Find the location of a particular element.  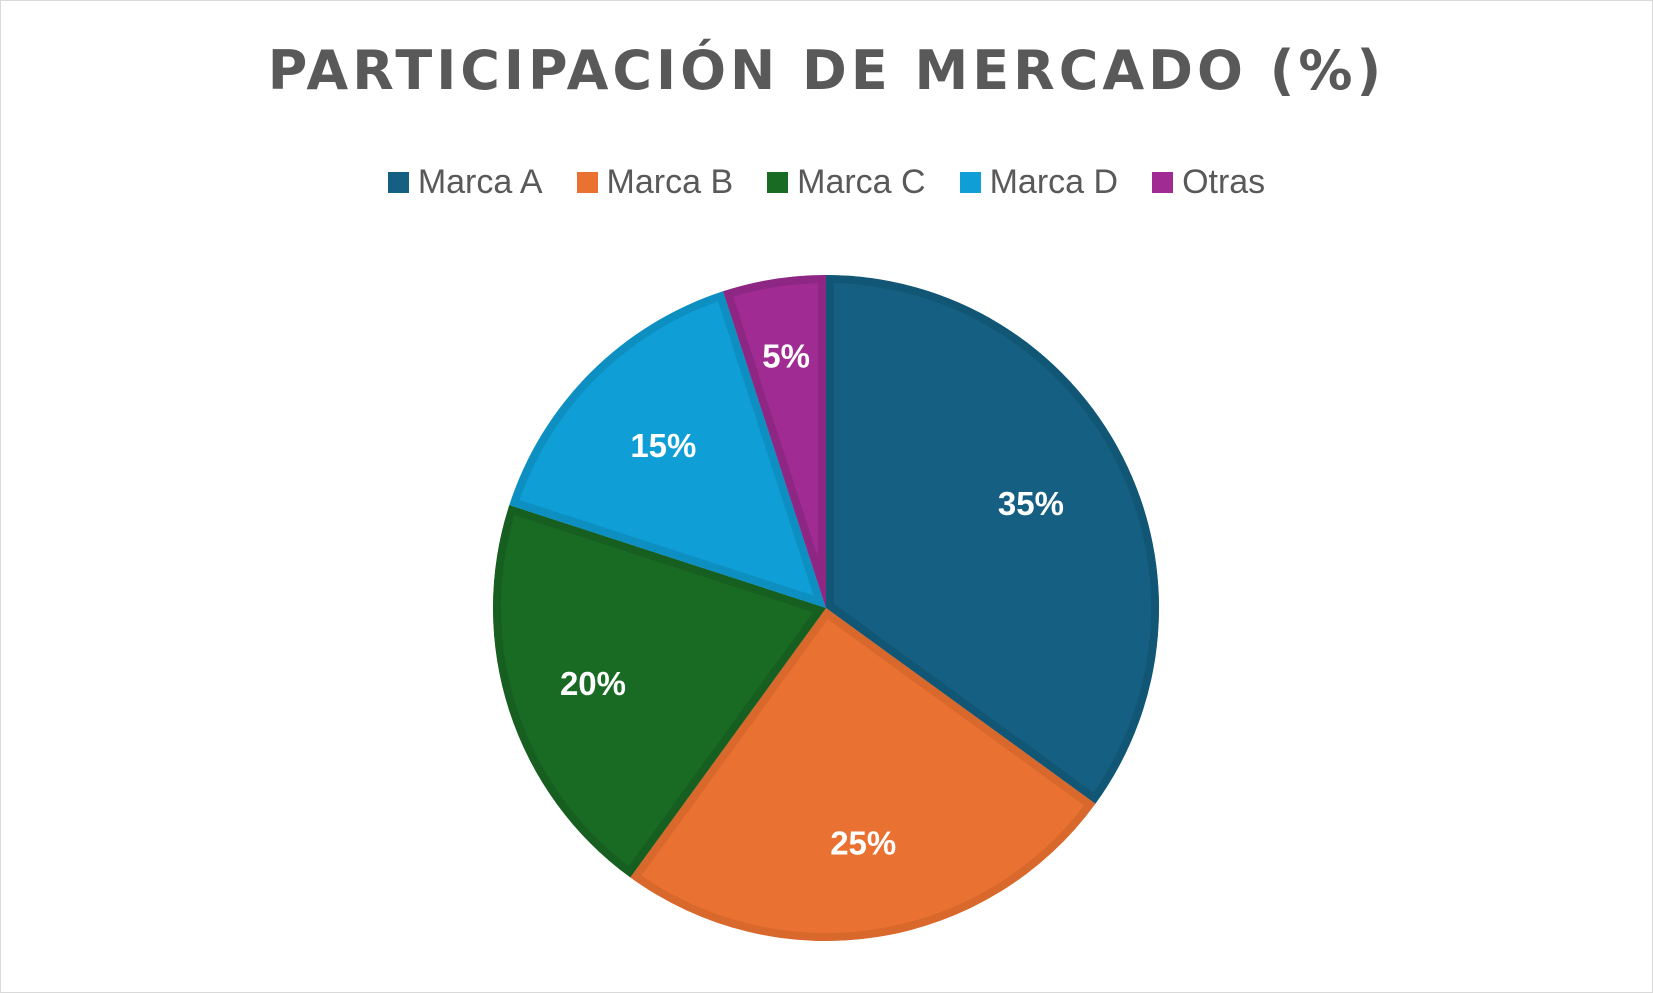

data-label-otras: 5% is located at coordinates (786, 356).